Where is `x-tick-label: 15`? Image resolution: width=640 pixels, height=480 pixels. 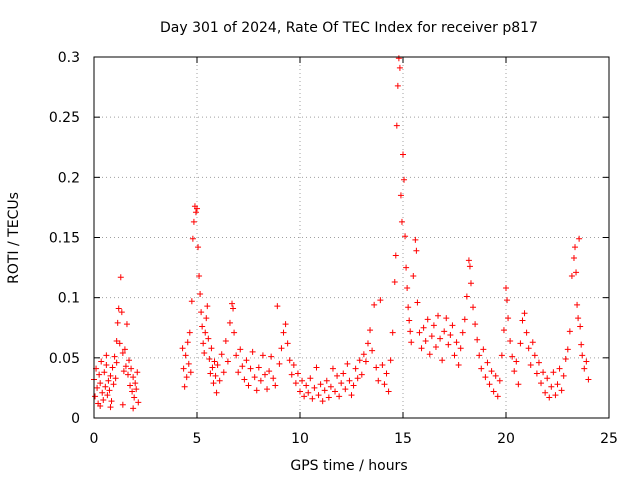
x-tick-label: 15 is located at coordinates (403, 439).